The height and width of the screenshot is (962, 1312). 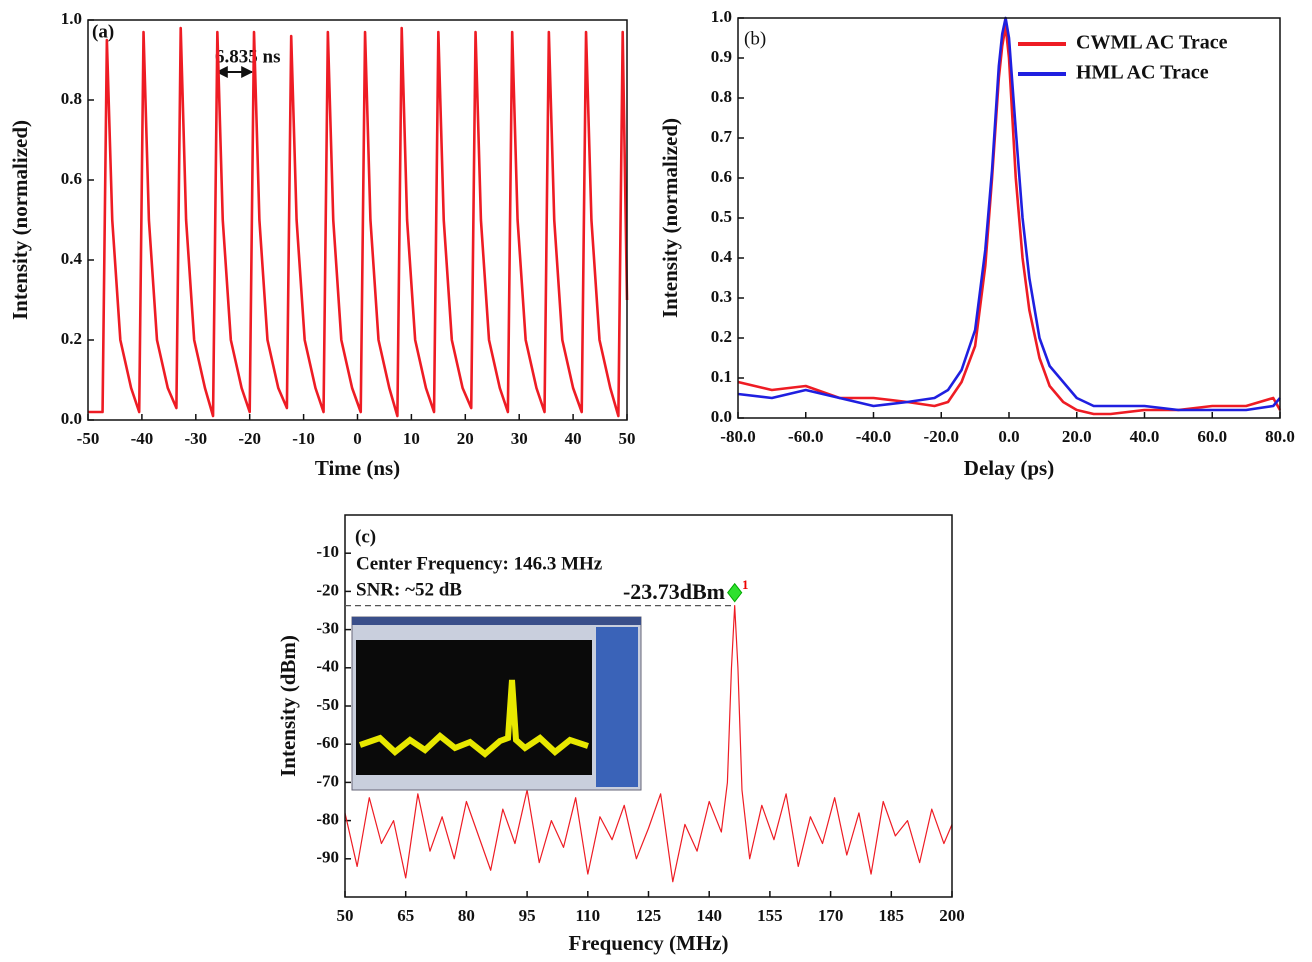 I want to click on inset-trace, so click(x=474, y=718).